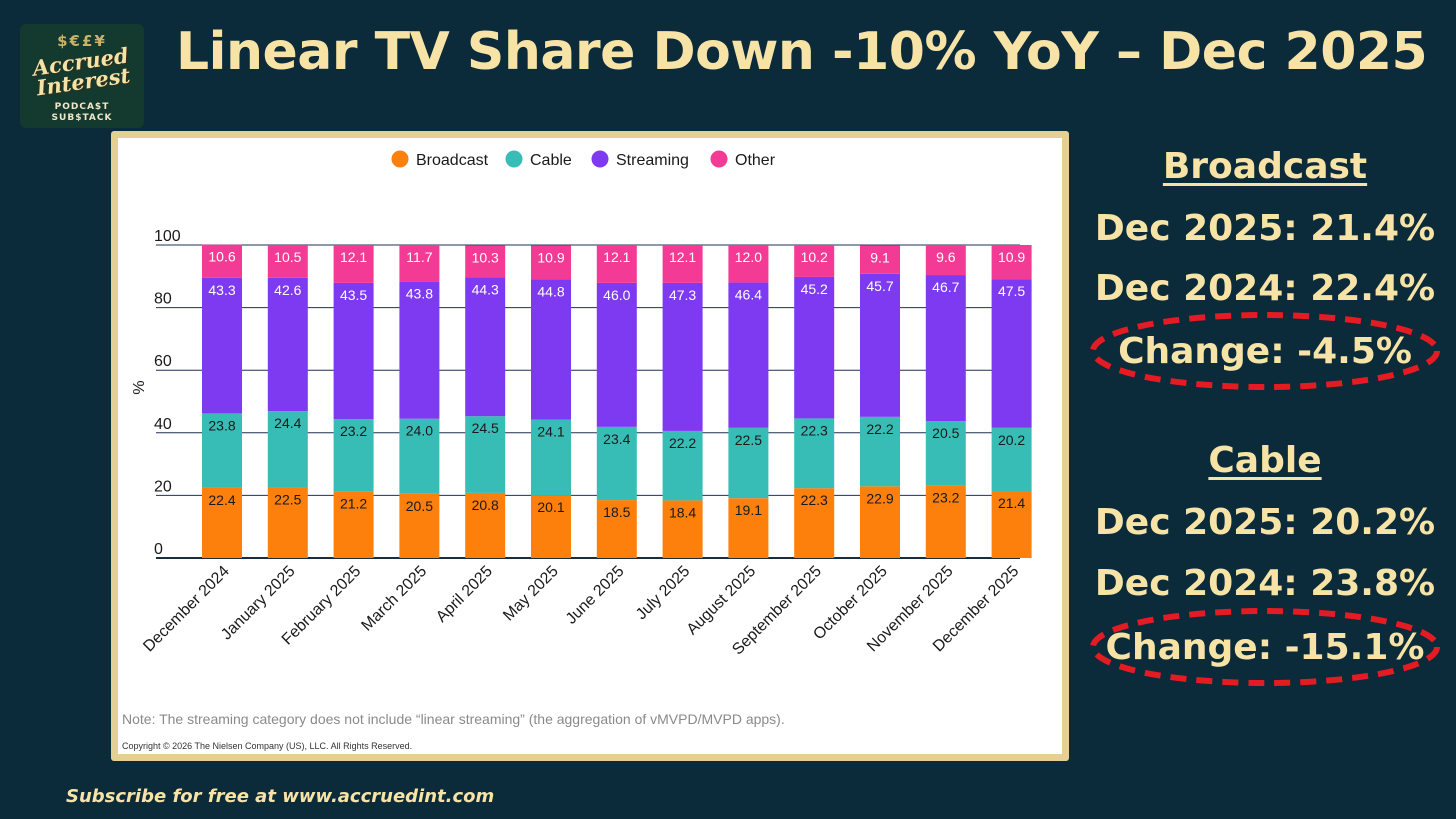  Describe the element at coordinates (600, 159) in the screenshot. I see `legend-marker-streaming` at that location.